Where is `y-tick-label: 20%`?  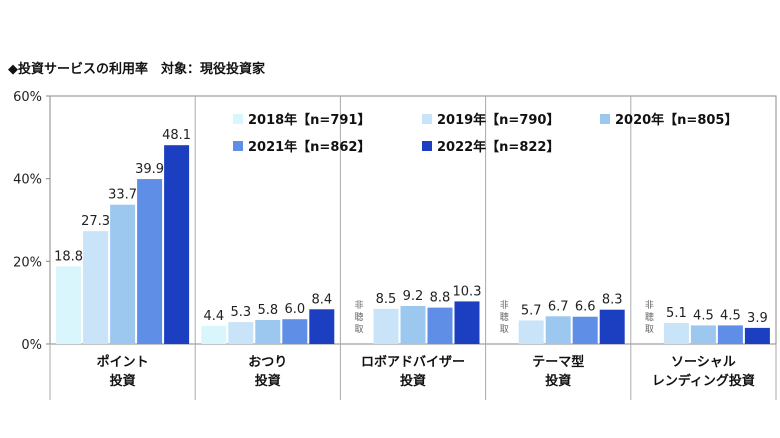
y-tick-label: 20% is located at coordinates (27, 262).